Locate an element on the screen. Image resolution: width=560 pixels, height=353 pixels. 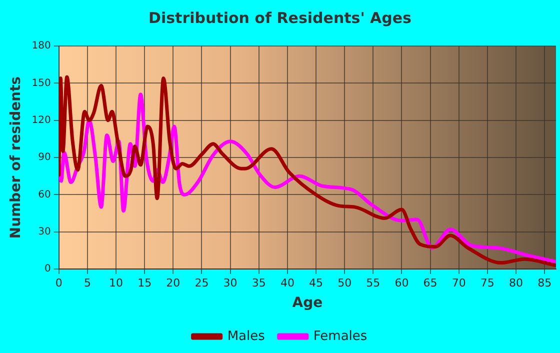
y-tick-label: 60 is located at coordinates (44, 194).